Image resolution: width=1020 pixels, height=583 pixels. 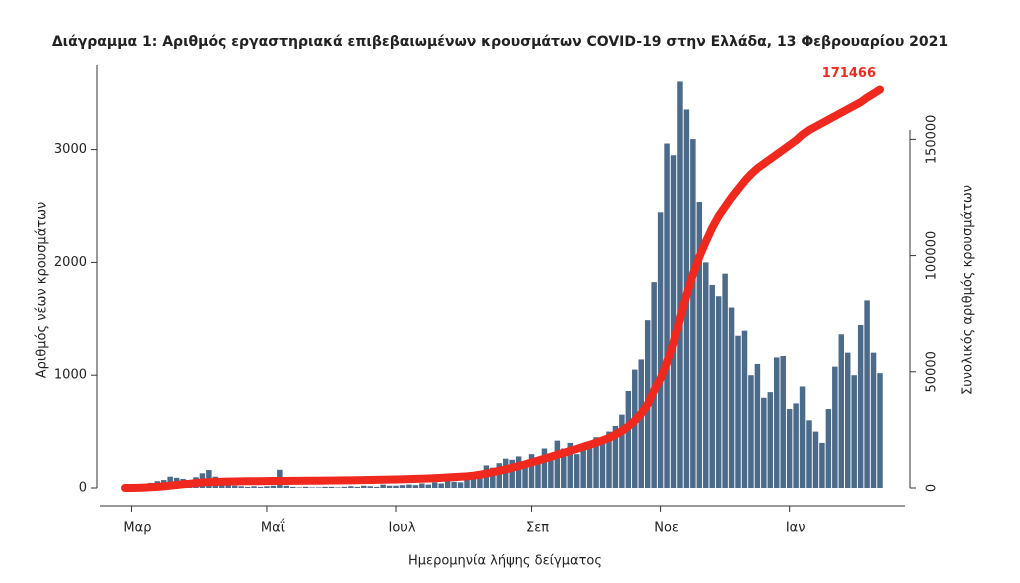 I want to click on x-tick-label: Μαρ, so click(x=137, y=528).